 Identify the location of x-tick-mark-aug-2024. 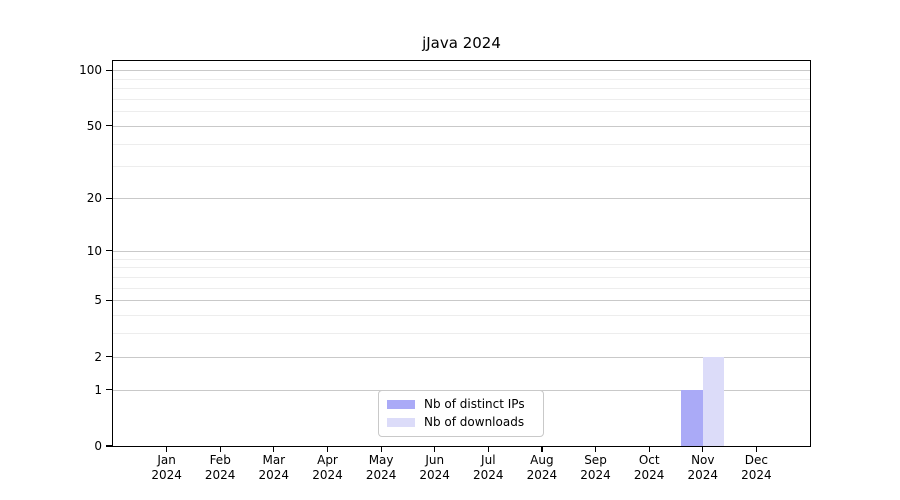
(542, 449).